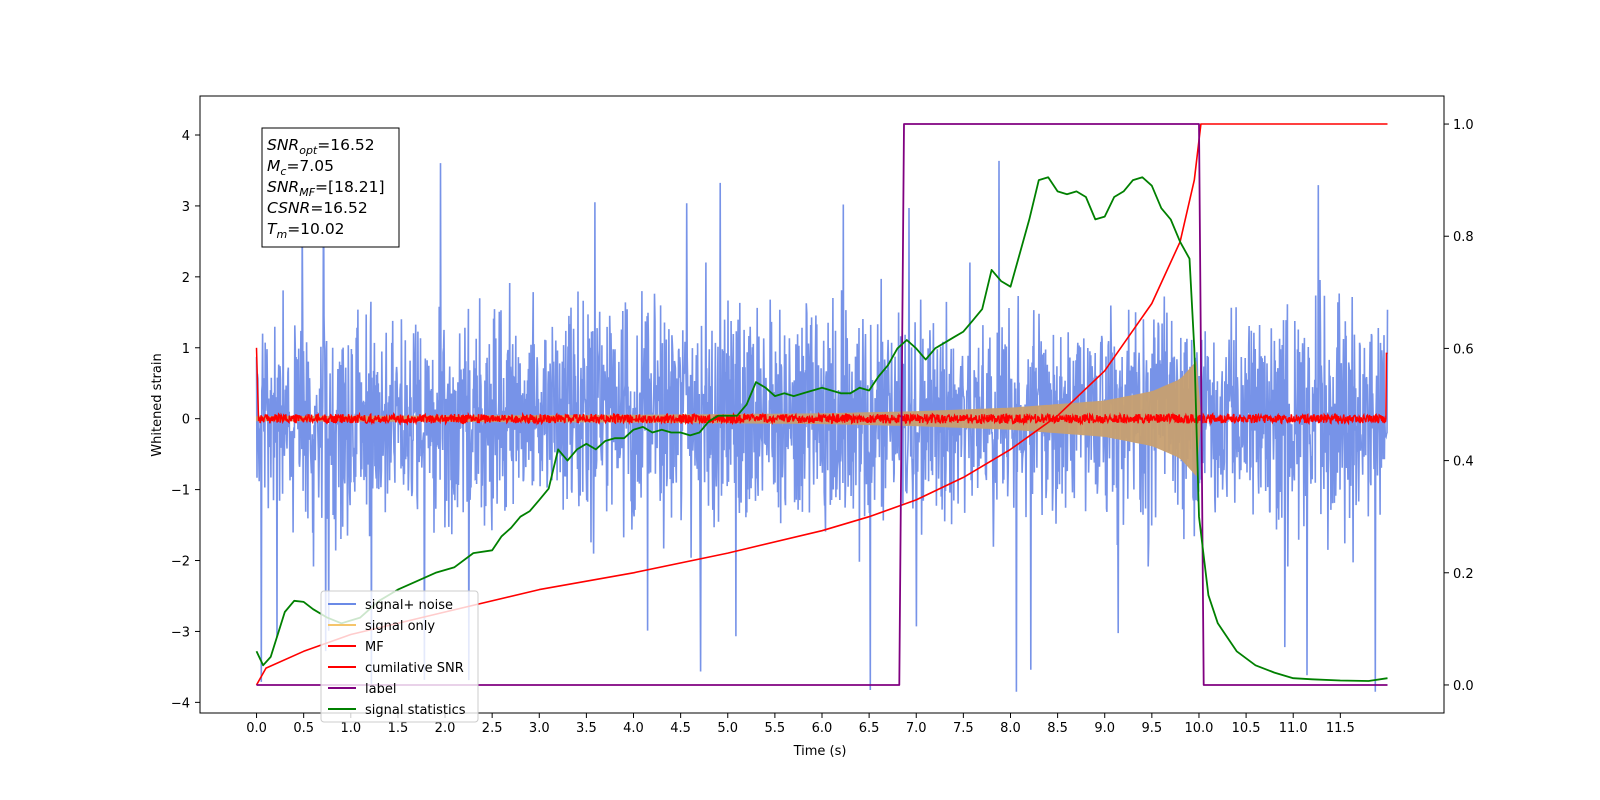 This screenshot has width=1600, height=800. I want to click on y-left-tick-label: −1, so click(180, 491).